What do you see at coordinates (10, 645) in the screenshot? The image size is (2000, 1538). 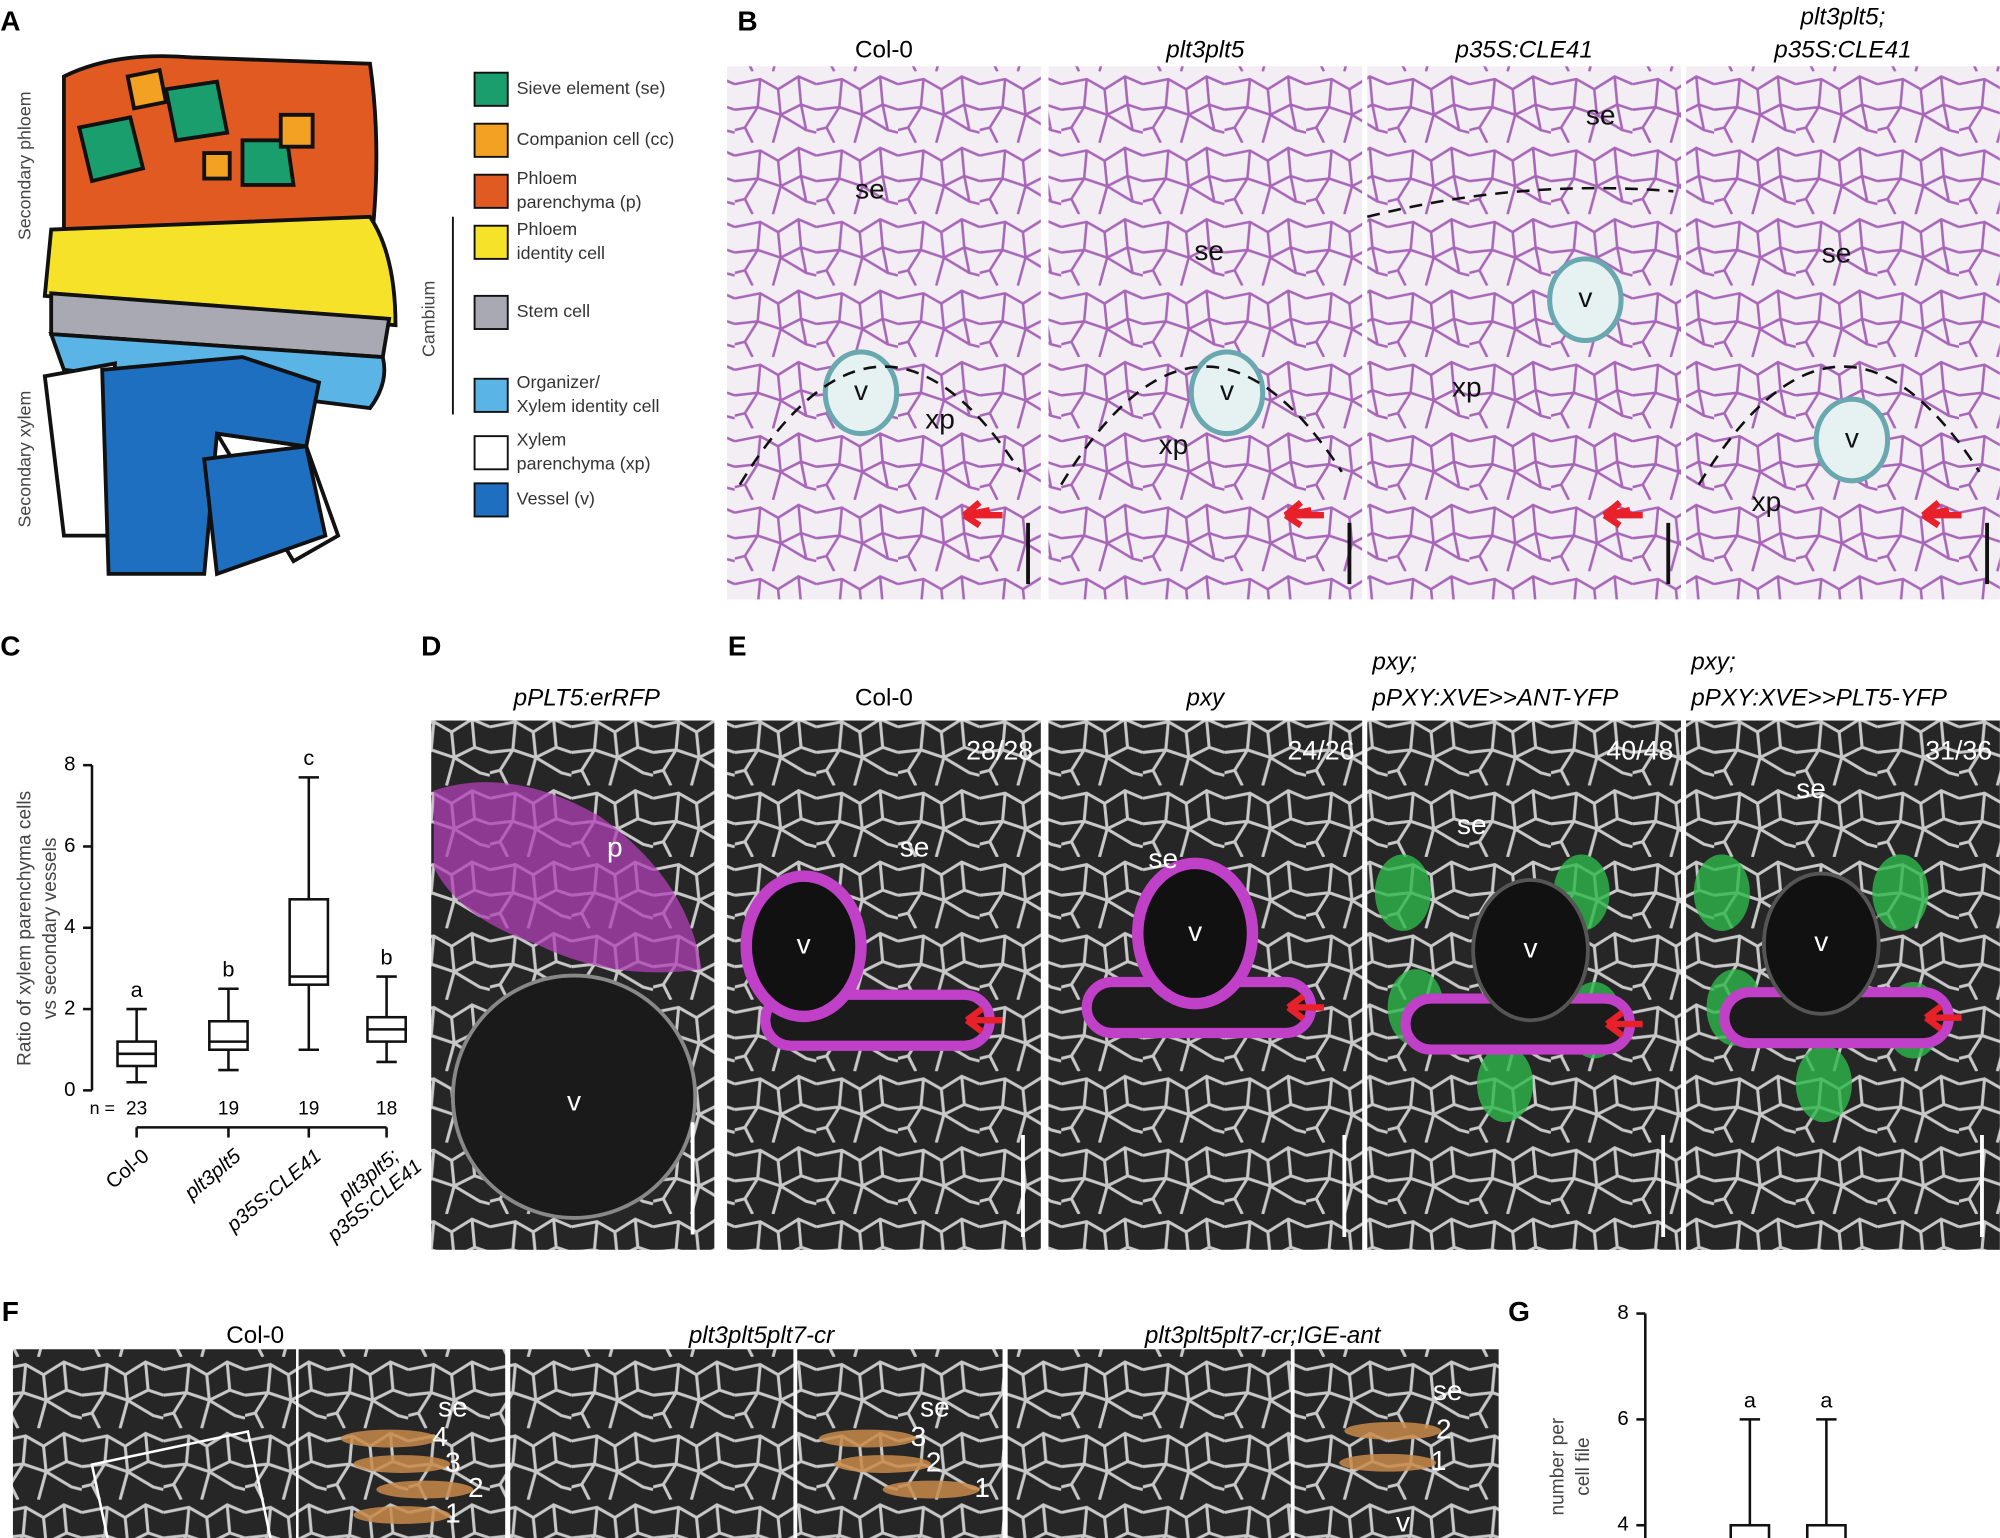 I see `panel-label: C` at bounding box center [10, 645].